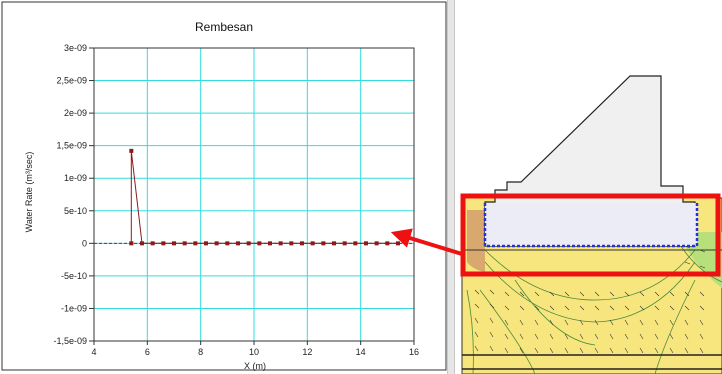 The height and width of the screenshot is (374, 722). What do you see at coordinates (361, 352) in the screenshot?
I see `x-tick-label: 14` at bounding box center [361, 352].